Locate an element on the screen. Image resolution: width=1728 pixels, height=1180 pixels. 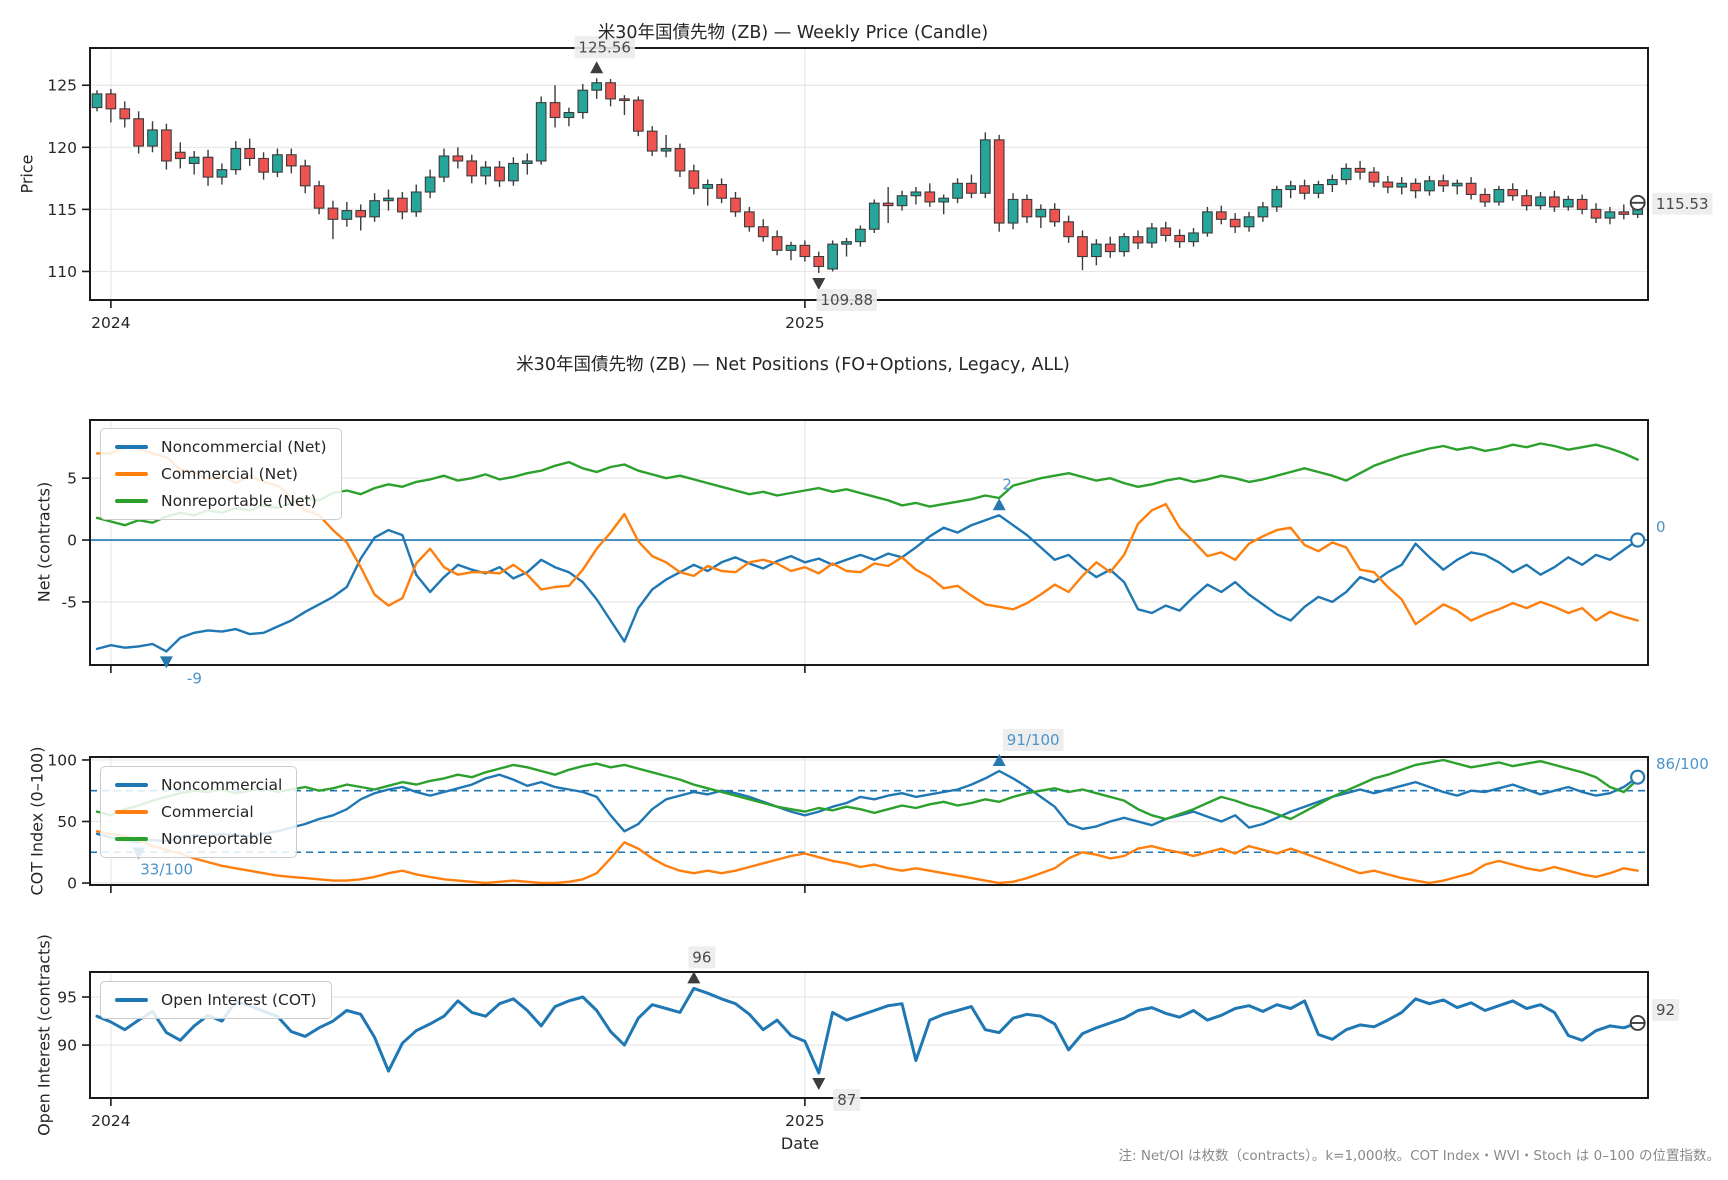
max-marker-icon is located at coordinates (999, 504).